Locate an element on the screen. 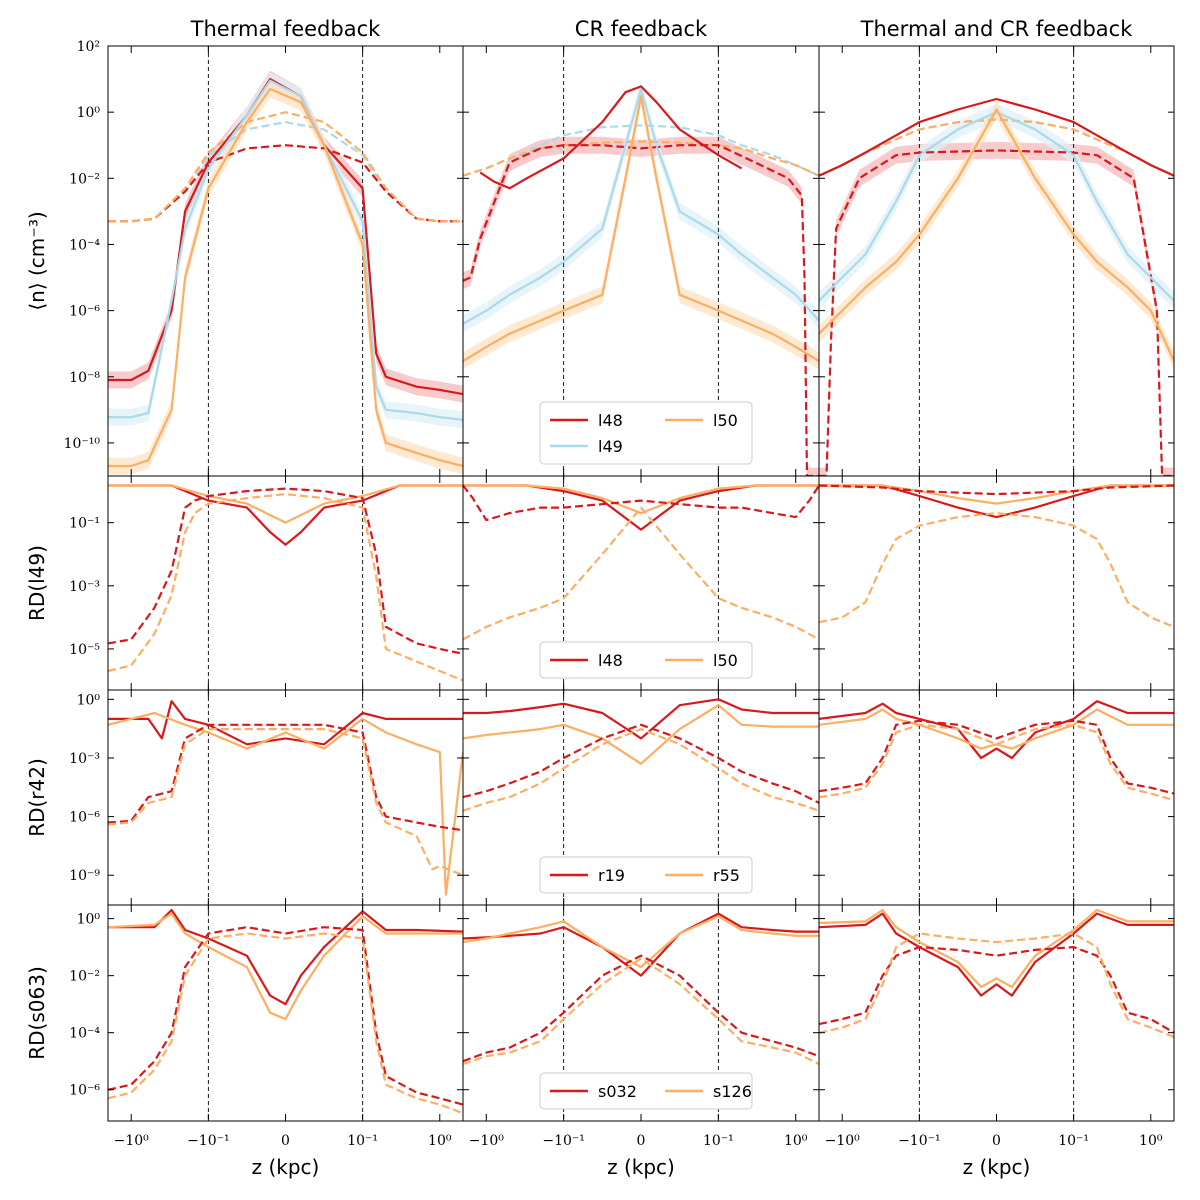 This screenshot has height=1200, width=1200. line-r19-solid-r2-c1 is located at coordinates (641, 719).